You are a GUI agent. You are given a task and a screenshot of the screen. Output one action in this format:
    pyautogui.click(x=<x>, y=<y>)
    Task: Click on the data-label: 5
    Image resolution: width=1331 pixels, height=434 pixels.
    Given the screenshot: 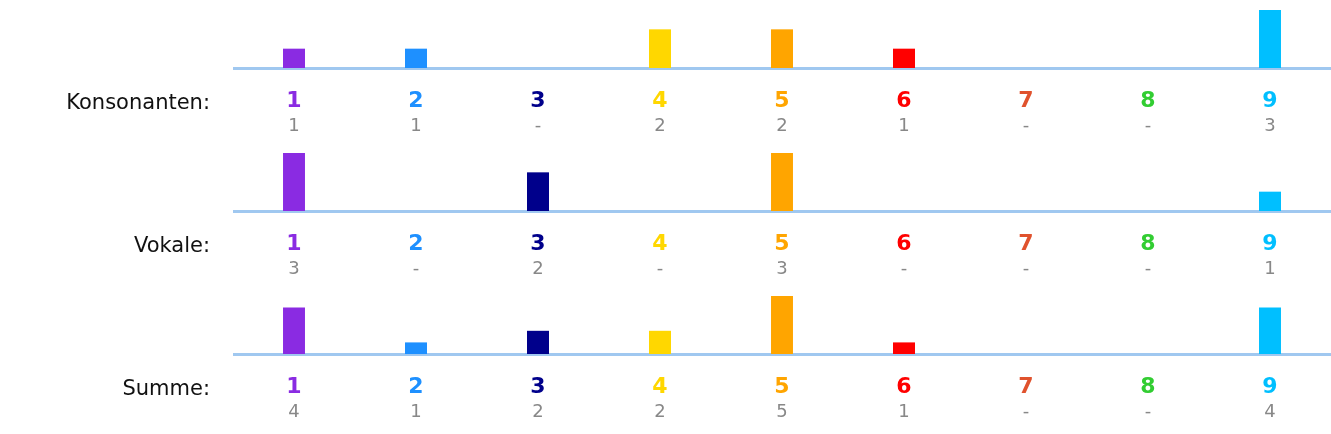 What is the action you would take?
    pyautogui.click(x=782, y=410)
    